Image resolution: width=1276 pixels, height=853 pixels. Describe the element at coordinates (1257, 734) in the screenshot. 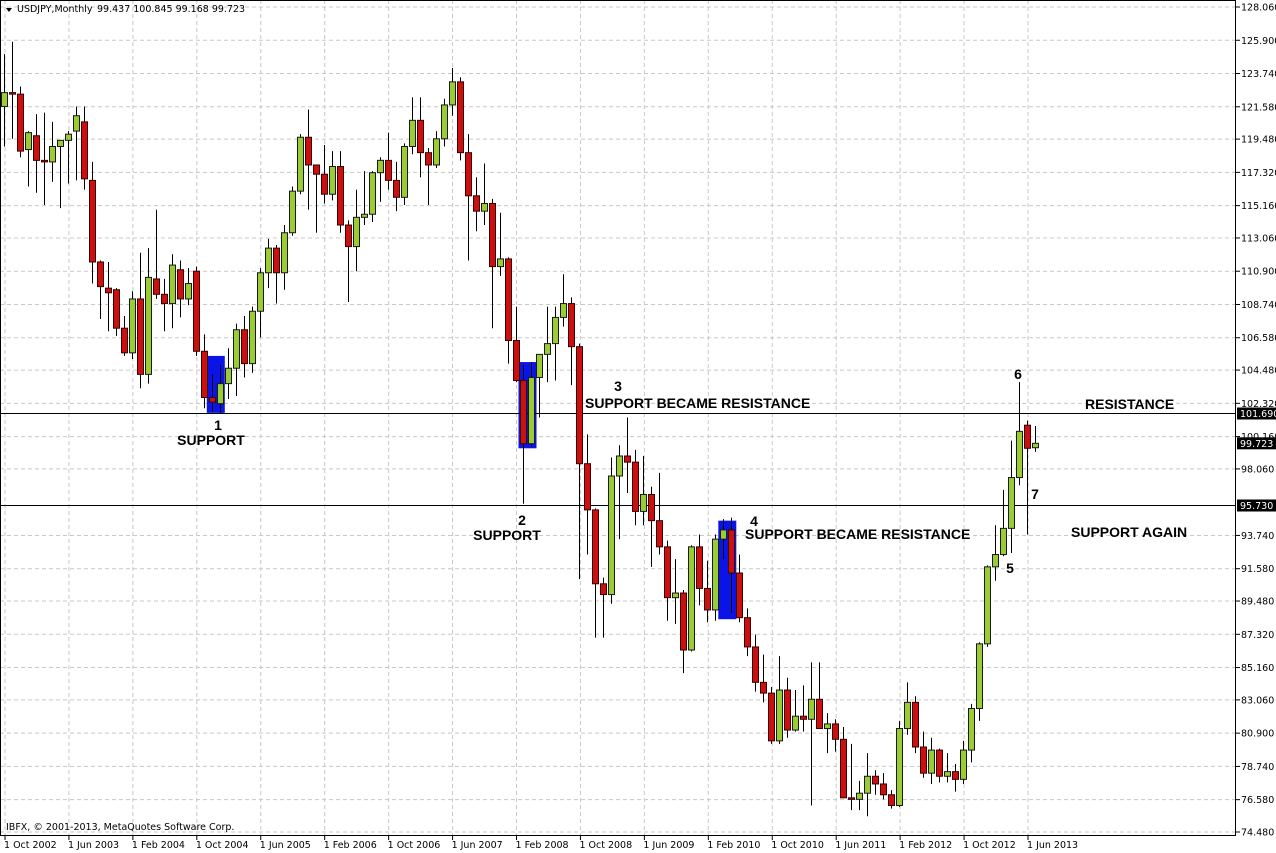

I see `y-tick-label: 80.900` at that location.